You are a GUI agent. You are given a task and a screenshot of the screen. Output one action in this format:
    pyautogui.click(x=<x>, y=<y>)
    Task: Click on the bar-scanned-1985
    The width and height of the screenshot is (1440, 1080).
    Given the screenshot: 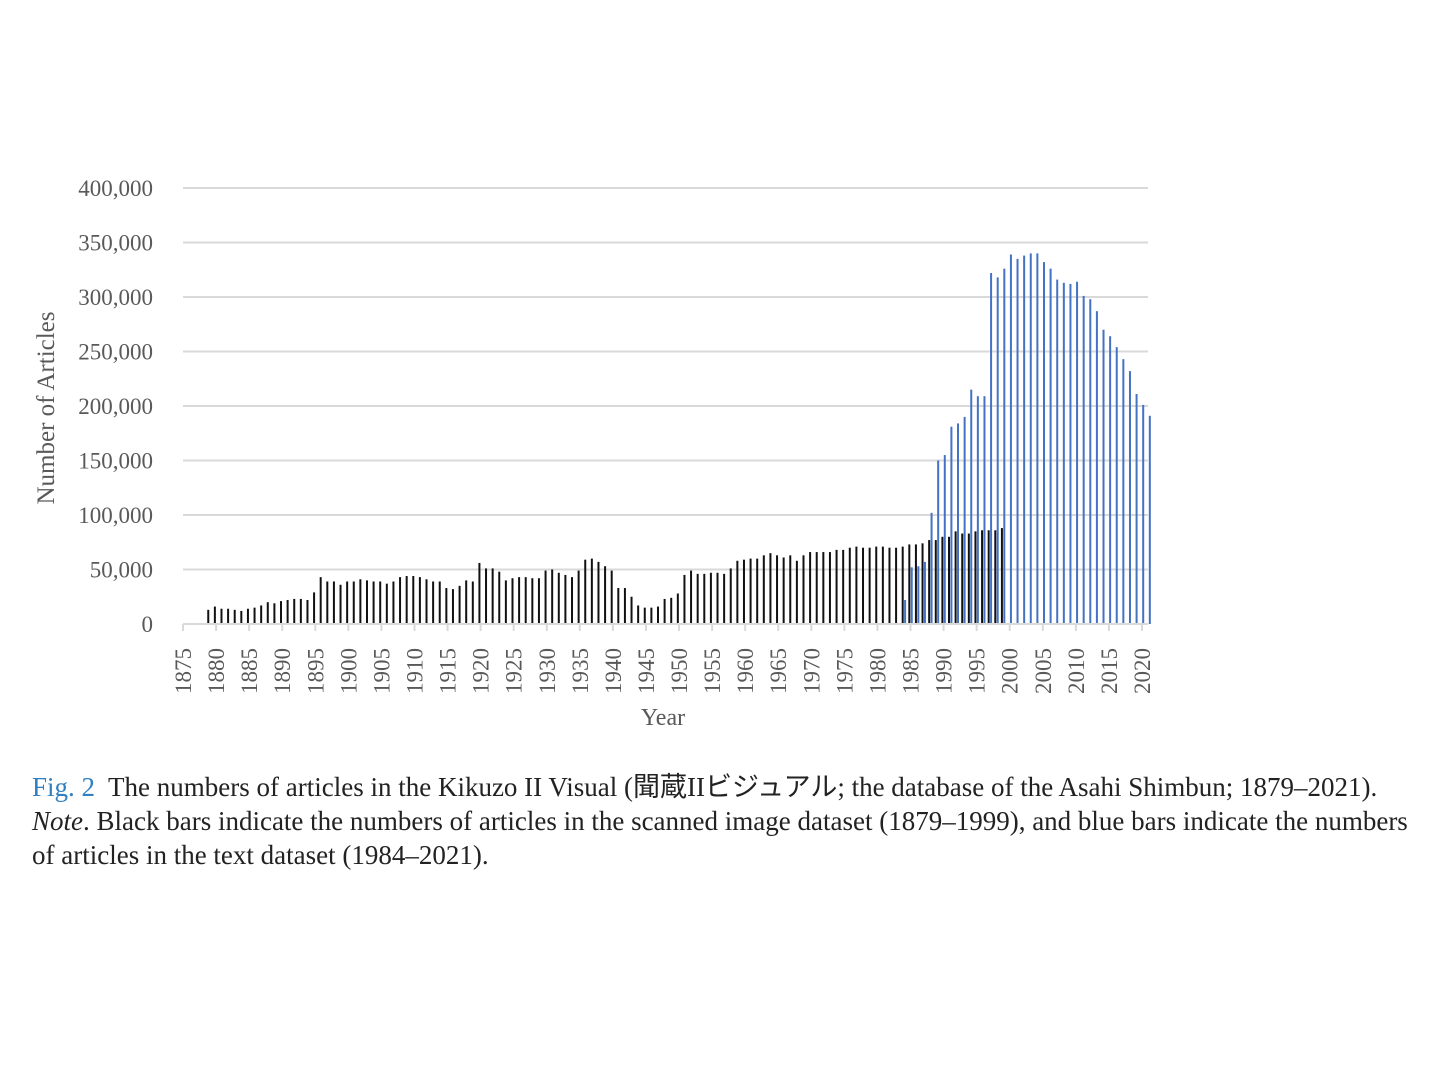 What is the action you would take?
    pyautogui.click(x=909, y=584)
    